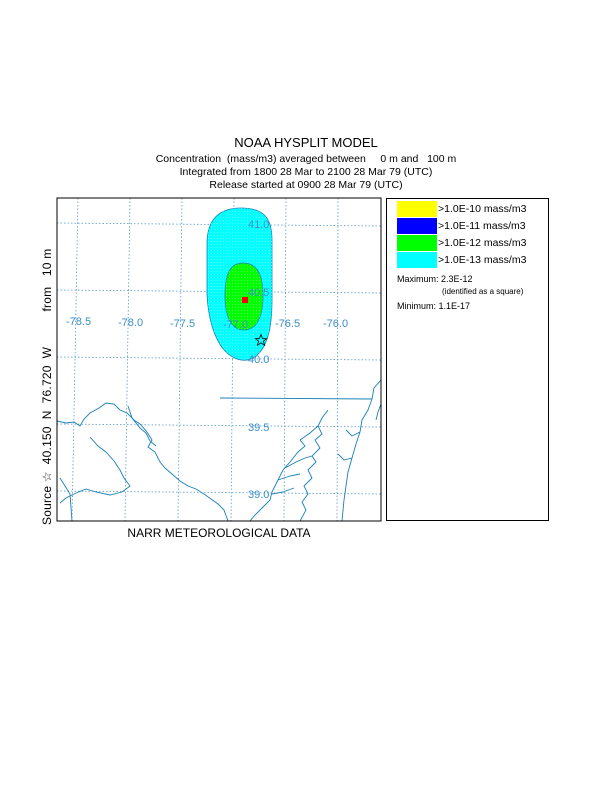 The height and width of the screenshot is (792, 612). Describe the element at coordinates (296, 398) in the screenshot. I see `mason-dixon-line` at that location.